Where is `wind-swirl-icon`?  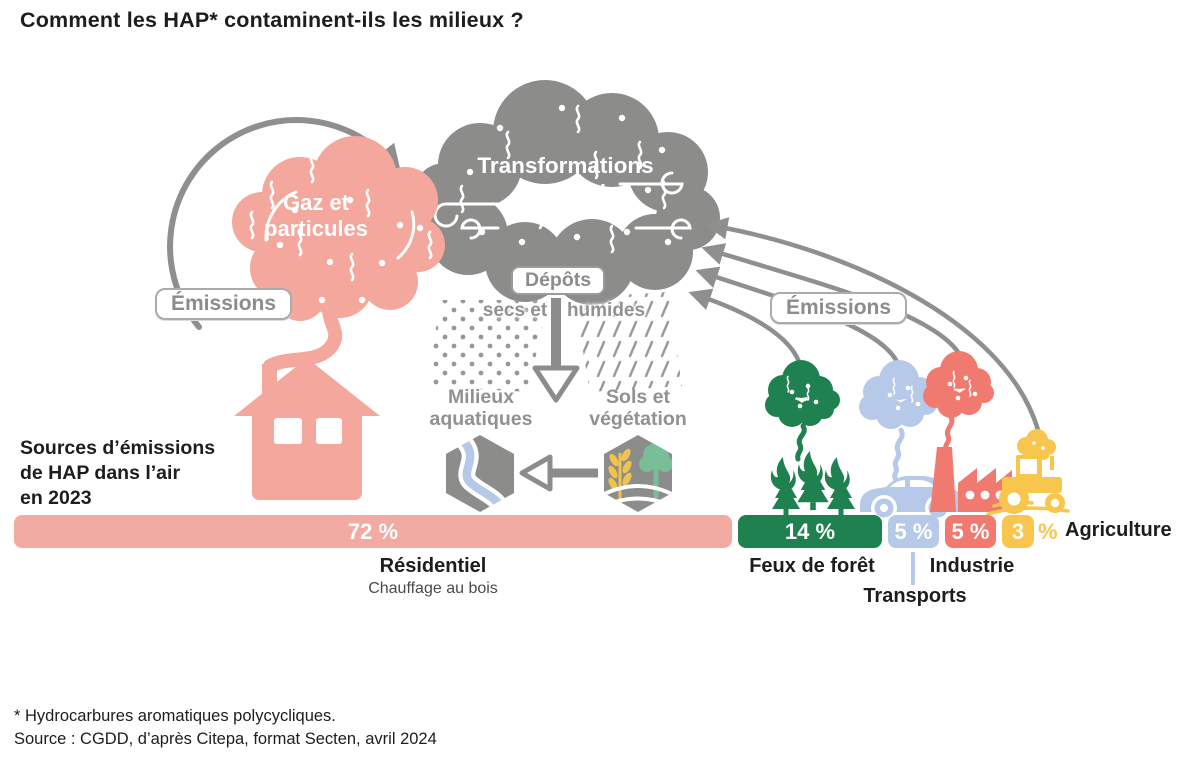
wind-swirl-icon is located at coordinates (562, 205).